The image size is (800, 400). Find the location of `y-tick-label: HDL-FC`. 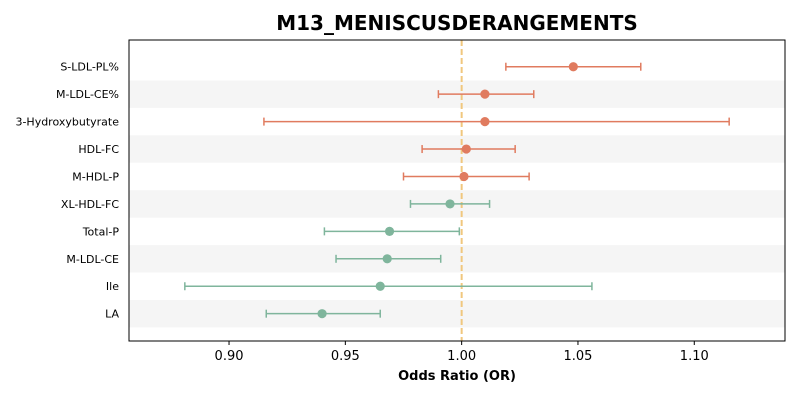

y-tick-label: HDL-FC is located at coordinates (98, 149).